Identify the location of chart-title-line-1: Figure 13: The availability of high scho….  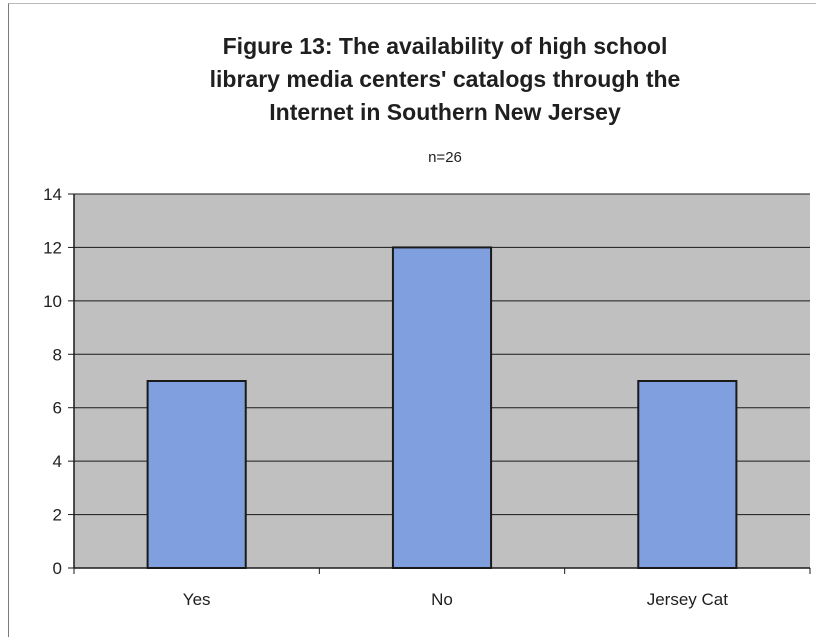
(445, 46).